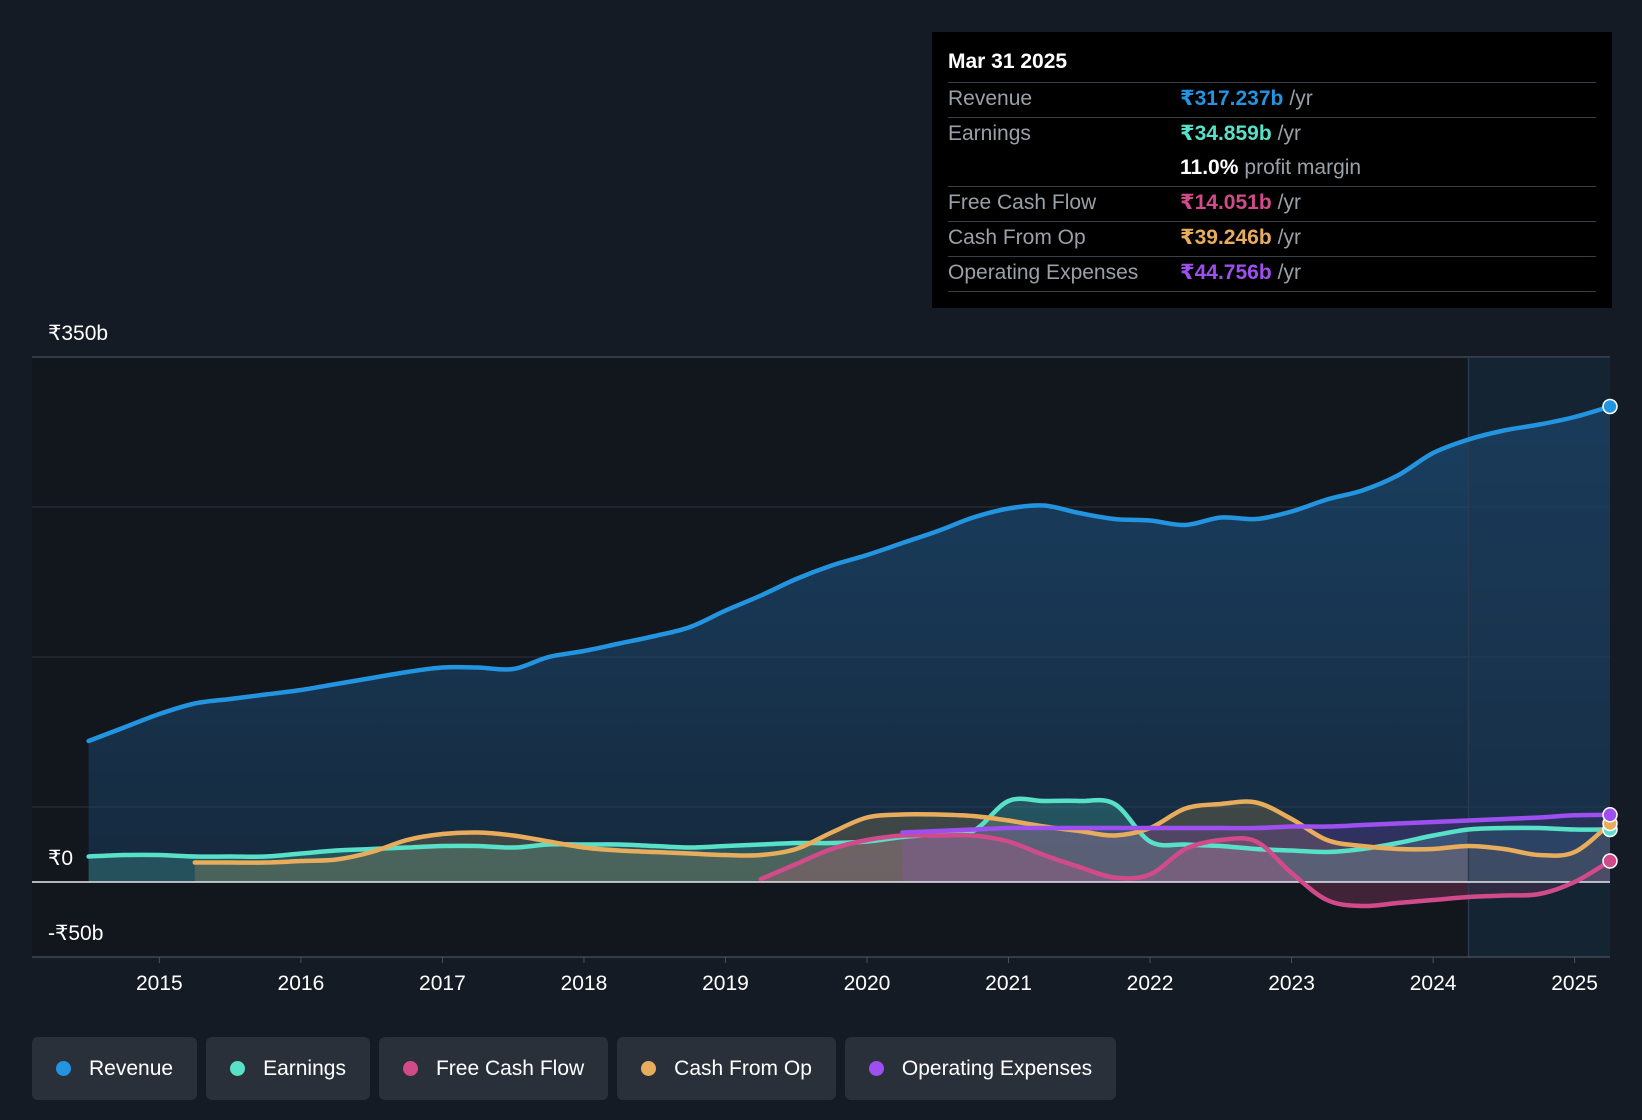 This screenshot has height=1120, width=1642. Describe the element at coordinates (1610, 633) in the screenshot. I see `series-endpoints` at that location.